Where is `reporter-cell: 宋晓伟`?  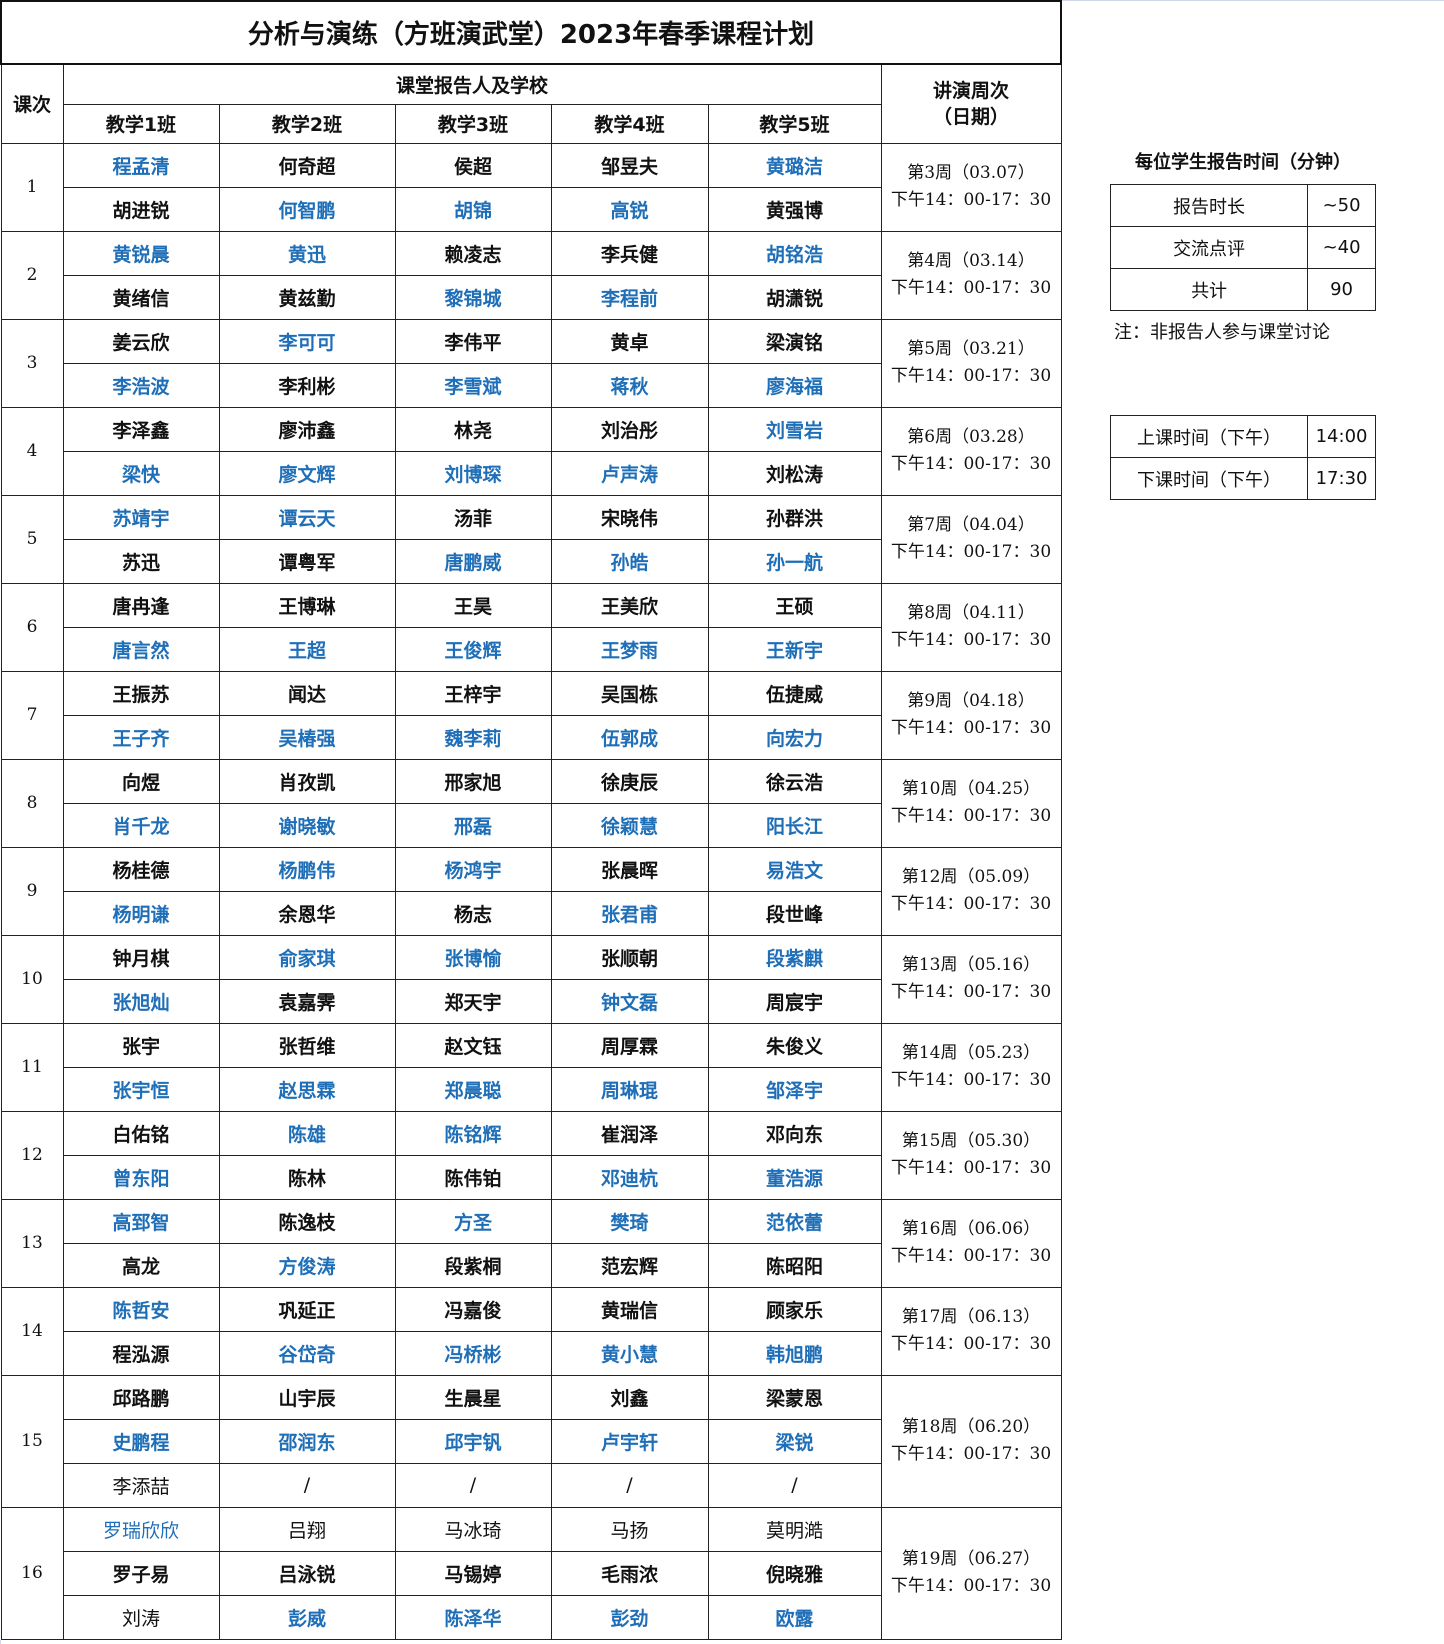
reporter-cell: 宋晓伟 is located at coordinates (629, 517).